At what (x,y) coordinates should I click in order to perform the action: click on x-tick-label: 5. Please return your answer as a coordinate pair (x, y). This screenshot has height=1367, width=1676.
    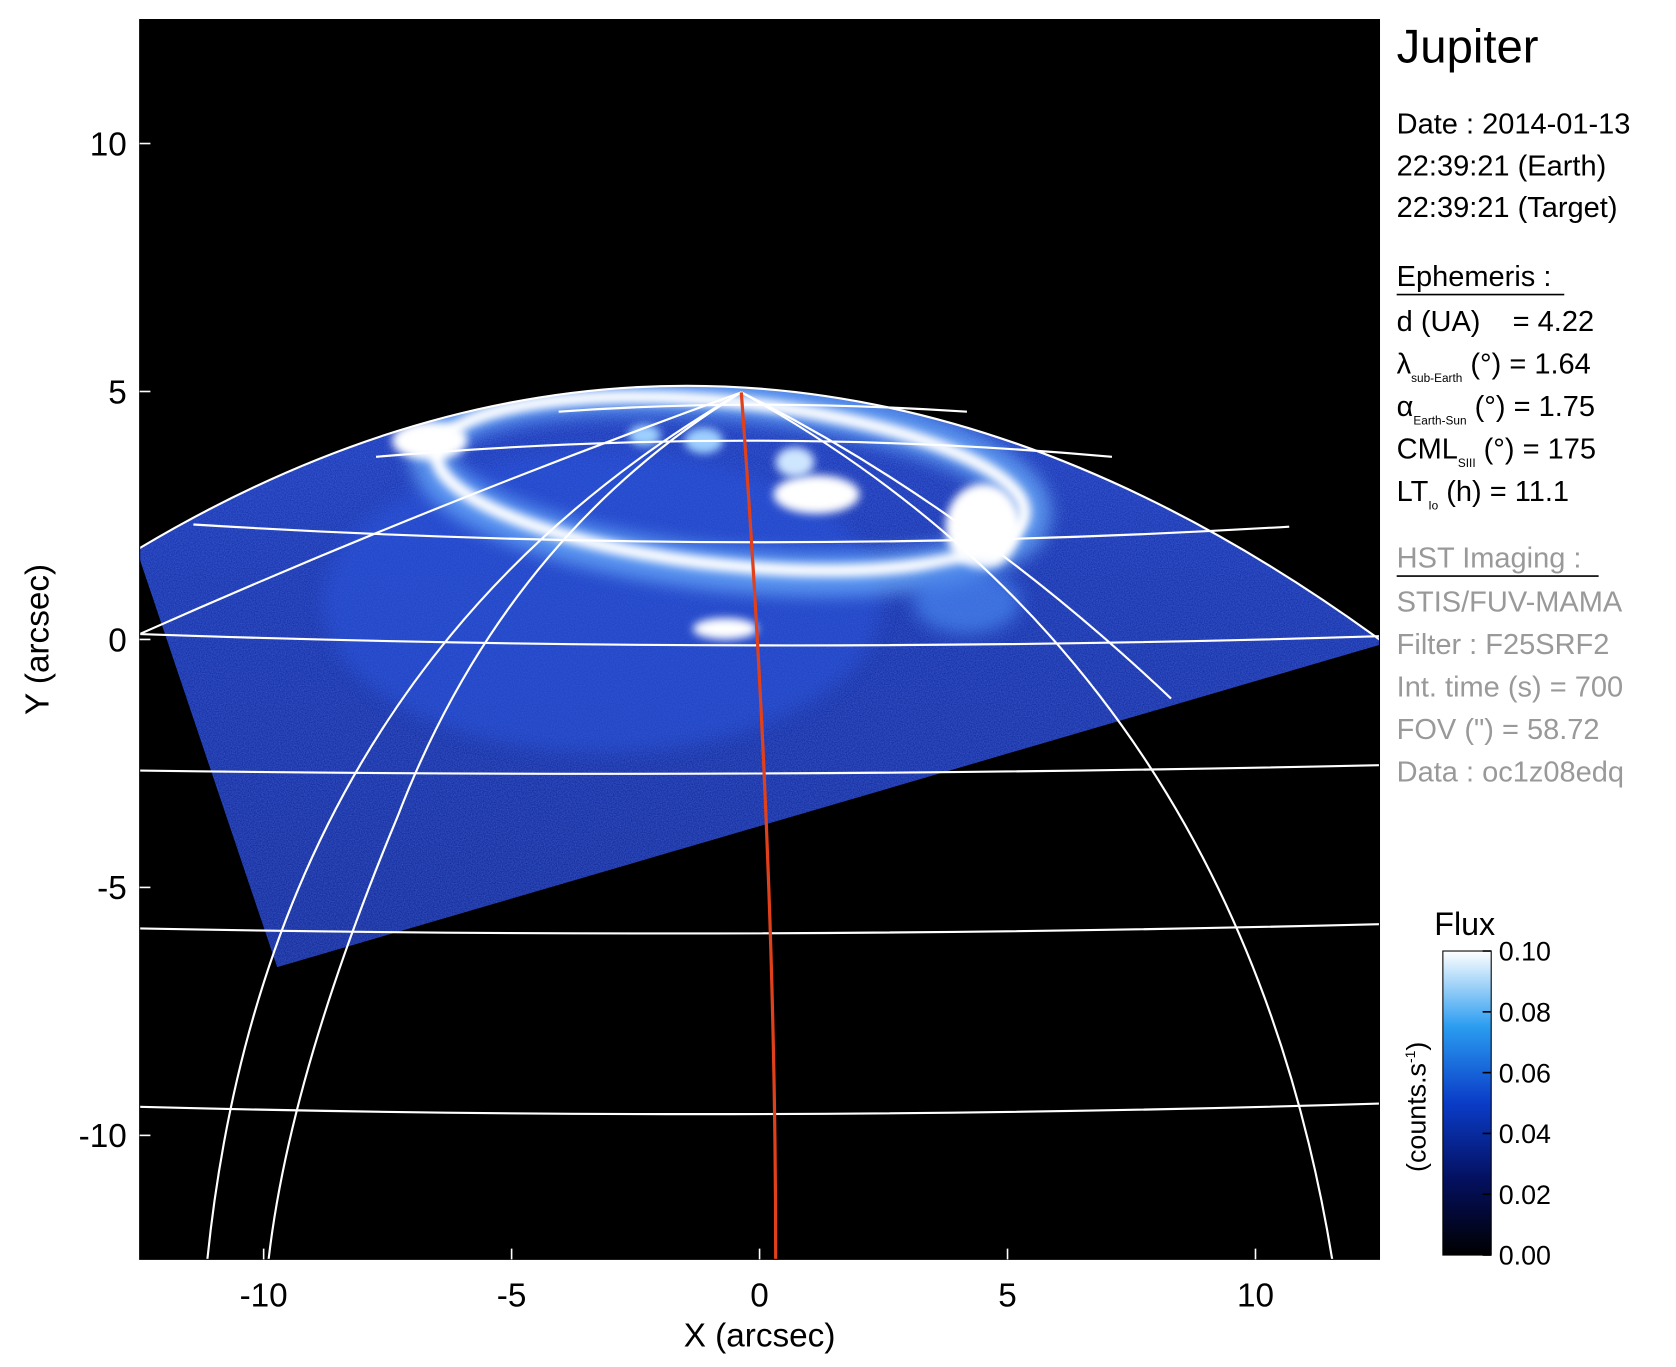
    Looking at the image, I should click on (1007, 1296).